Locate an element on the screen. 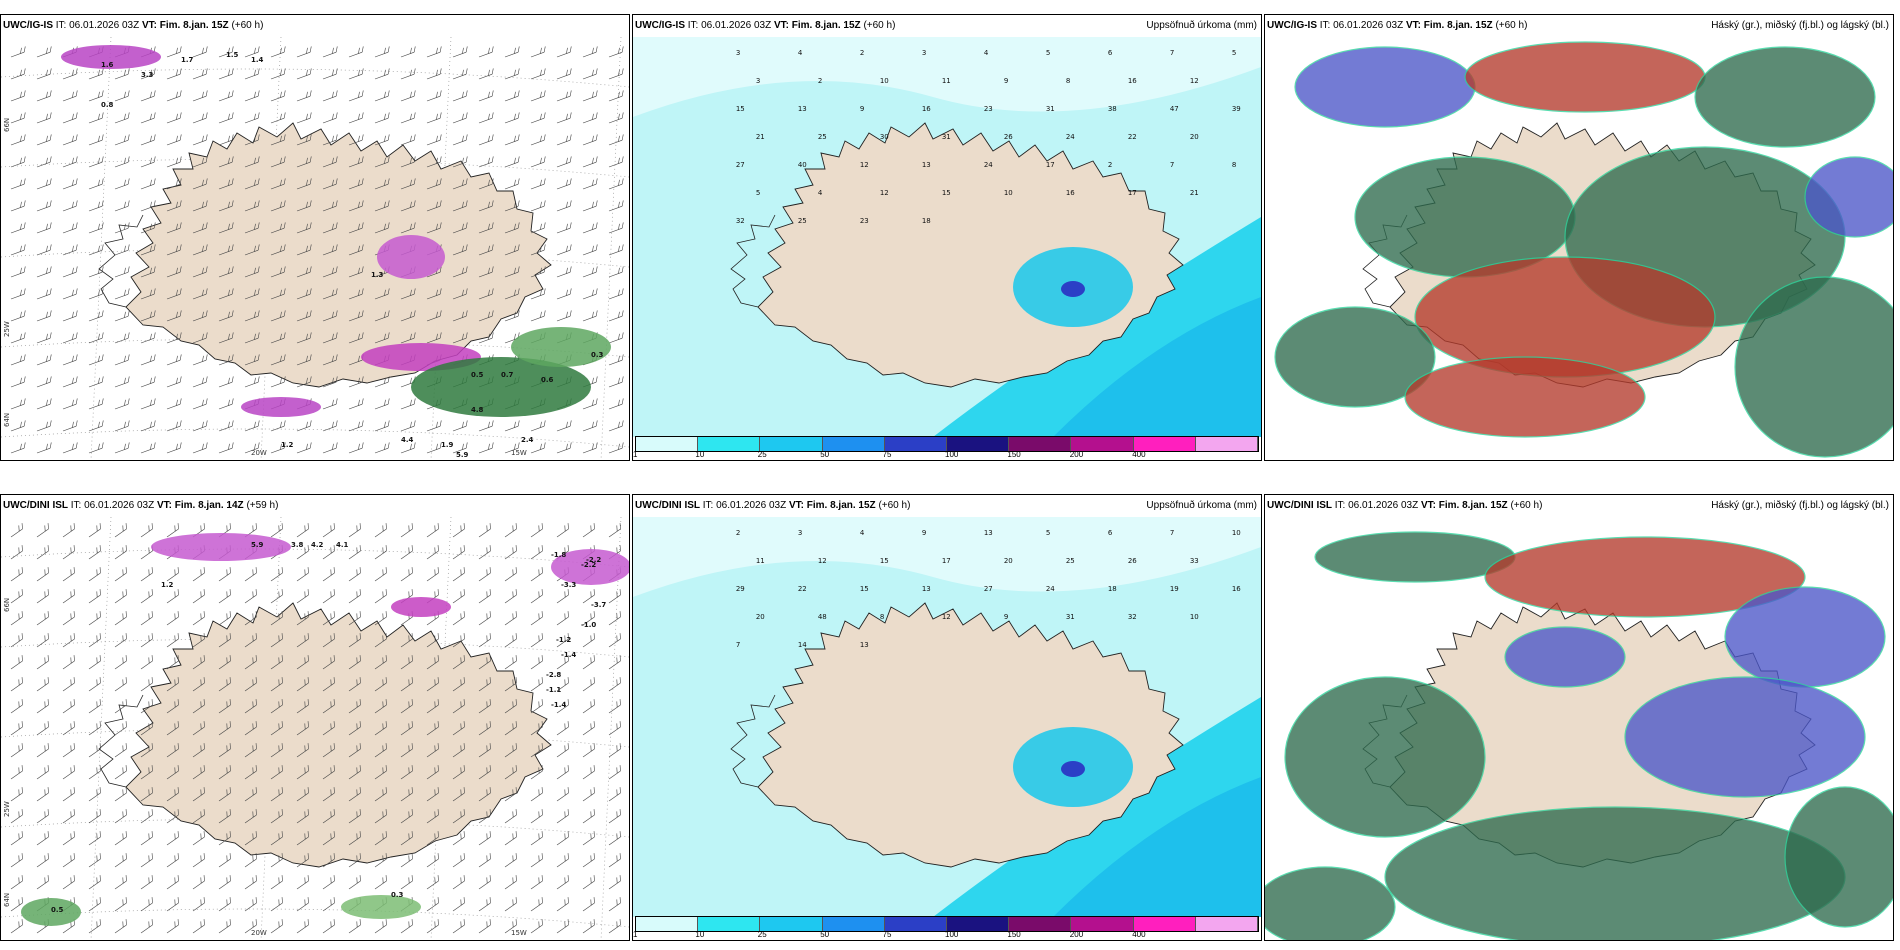 The width and height of the screenshot is (1900, 950). pressure-change-label: 5.9 is located at coordinates (462, 455).